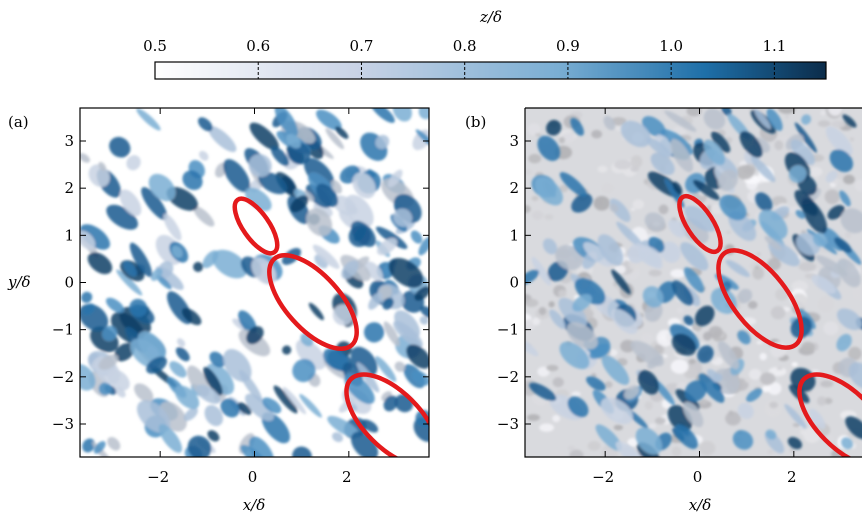  I want to click on colorbar-tick-labels: 0.5 0.6 0.7 0.8 0.9 1.0 1.1, so click(464, 46).